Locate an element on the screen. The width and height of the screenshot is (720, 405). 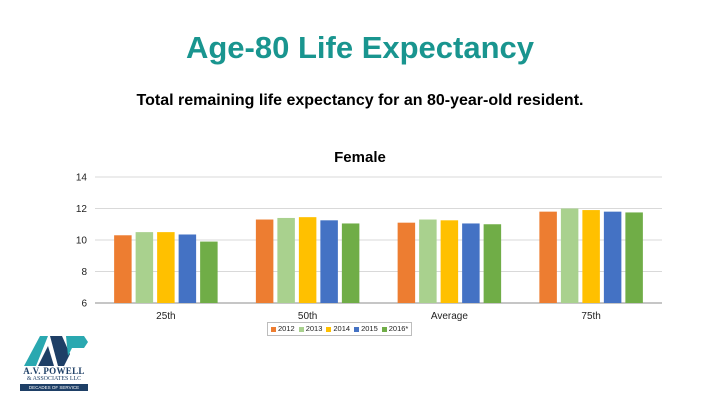
legend-item: 2014 is located at coordinates (338, 329).